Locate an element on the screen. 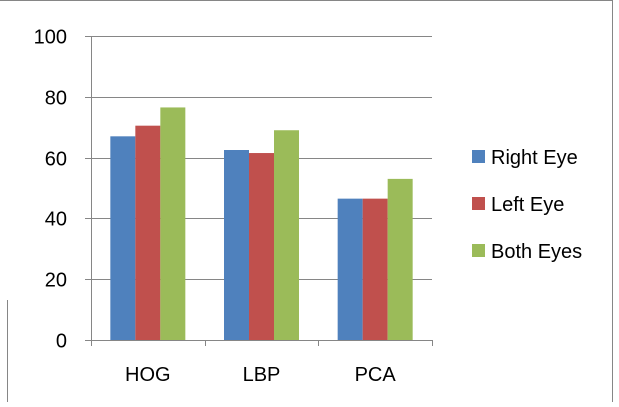 This screenshot has height=407, width=619. legend-label: Left Eye is located at coordinates (527, 205).